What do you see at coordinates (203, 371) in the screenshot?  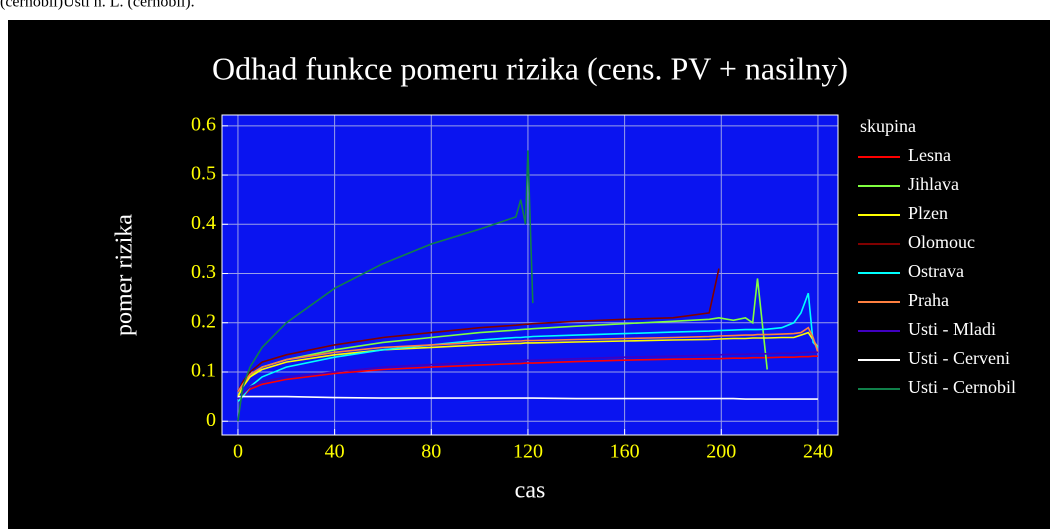 I see `y-tick-label: 0.1` at bounding box center [203, 371].